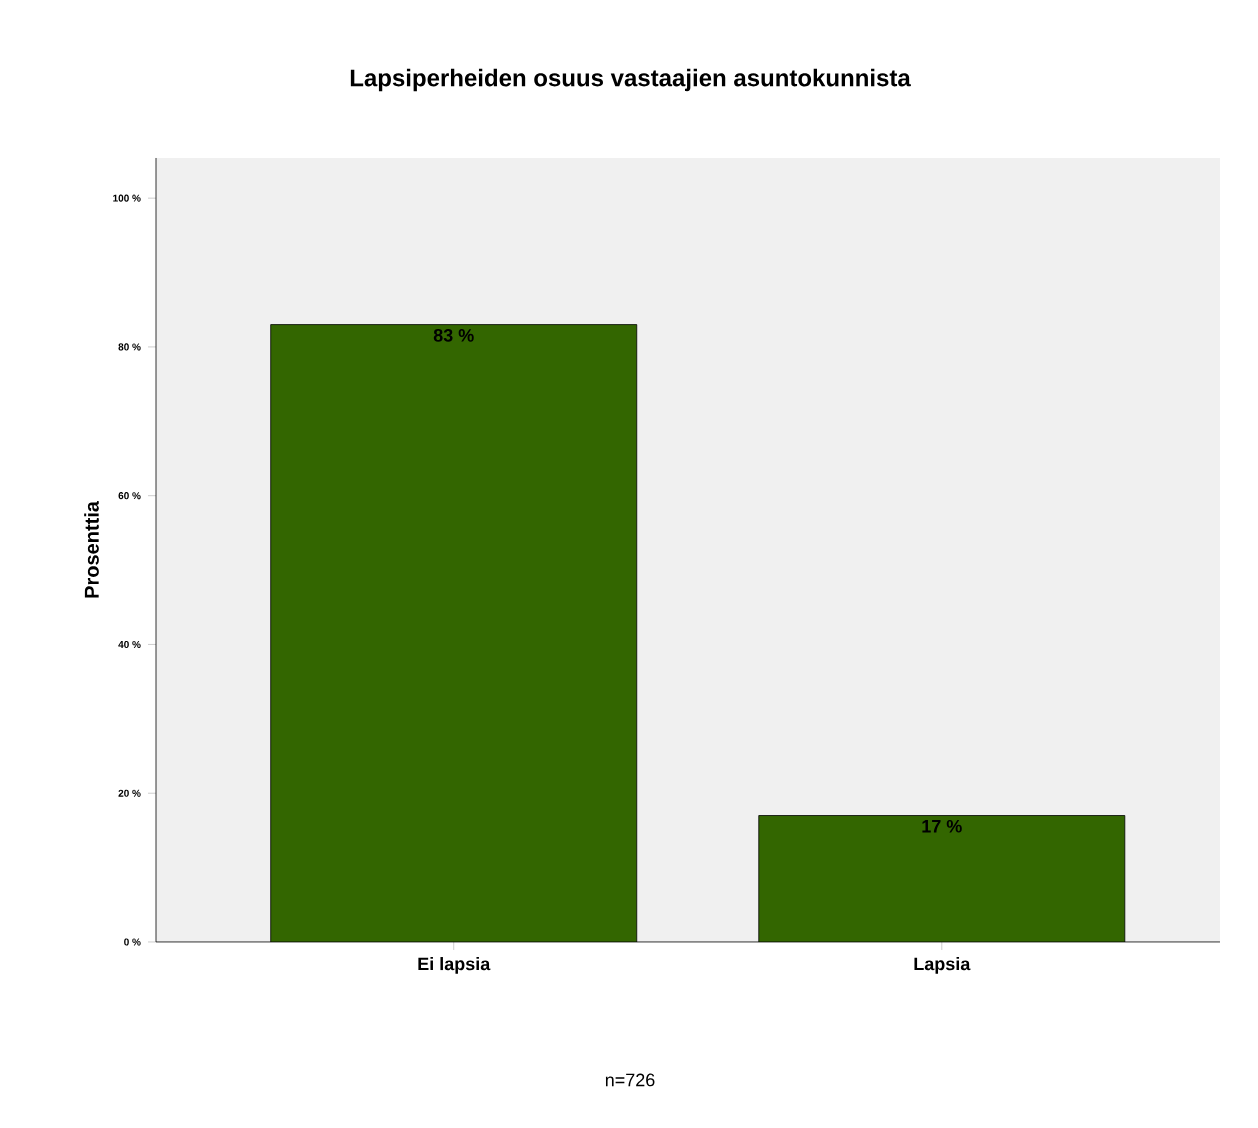 The image size is (1258, 1128). Describe the element at coordinates (942, 826) in the screenshot. I see `data-label: 17 %` at that location.